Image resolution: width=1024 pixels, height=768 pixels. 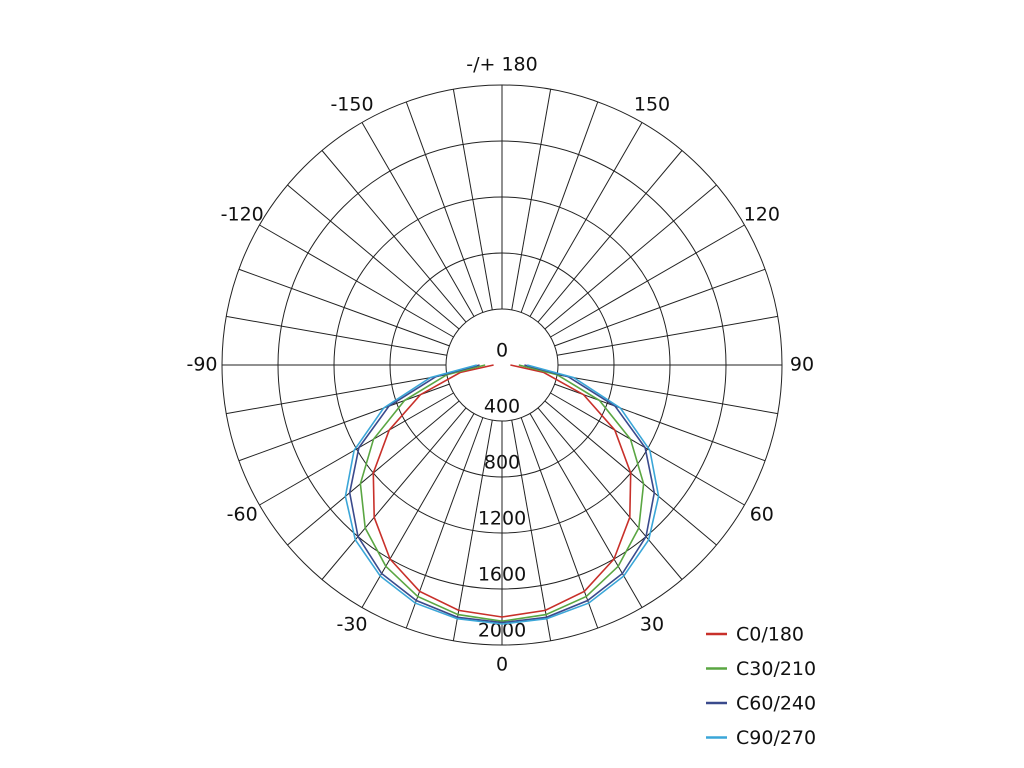 I want to click on theta-tick-label: 120, so click(x=762, y=215).